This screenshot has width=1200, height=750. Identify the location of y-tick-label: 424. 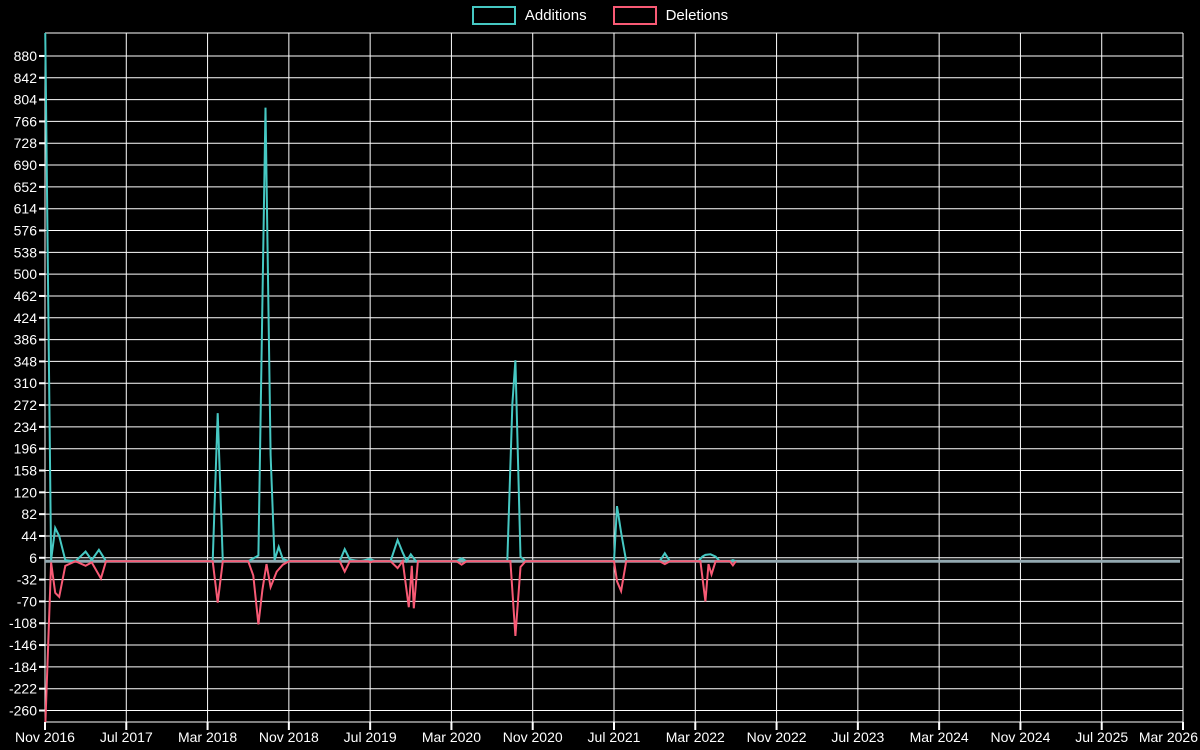
(26, 318).